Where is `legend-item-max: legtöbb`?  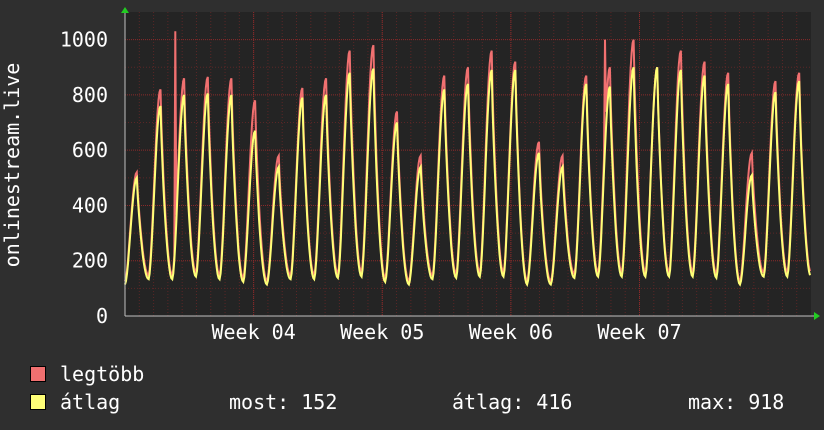
legend-item-max: legtöbb is located at coordinates (87, 374).